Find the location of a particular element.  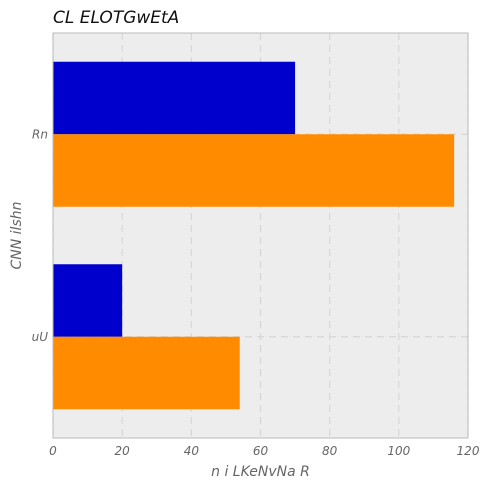

chart-title: CL ELOTGwEtA is located at coordinates (116, 18).